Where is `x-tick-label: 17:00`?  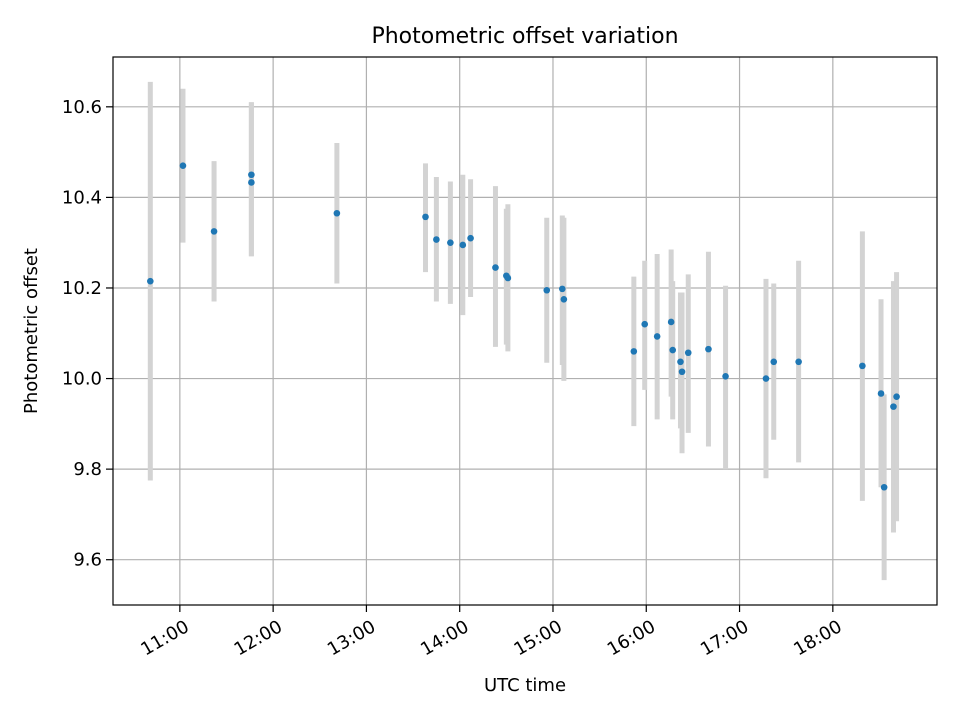
x-tick-label: 17:00 is located at coordinates (724, 638).